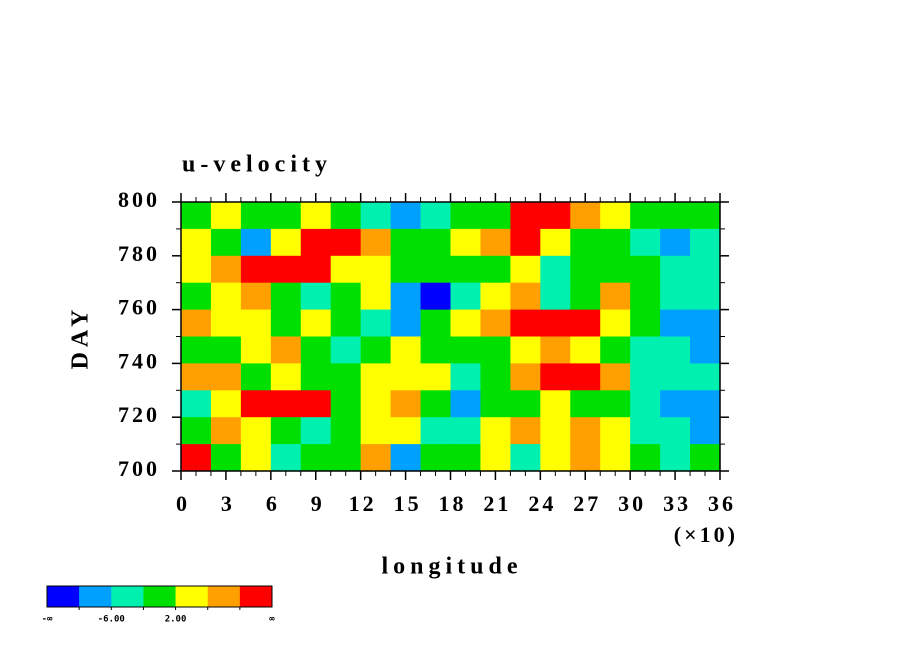 The image size is (904, 654). I want to click on x-tick-label: 36, so click(722, 503).